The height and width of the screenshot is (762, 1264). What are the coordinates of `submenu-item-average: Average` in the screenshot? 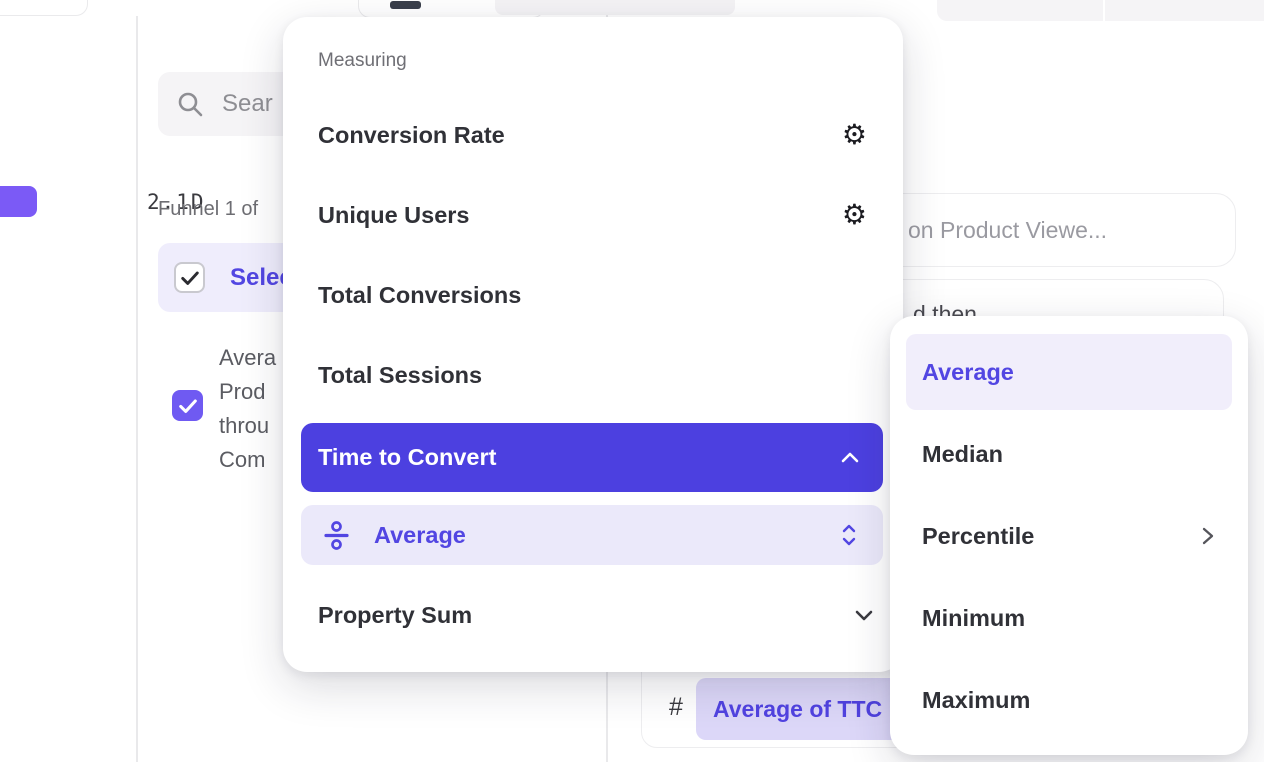 It's located at (1068, 372).